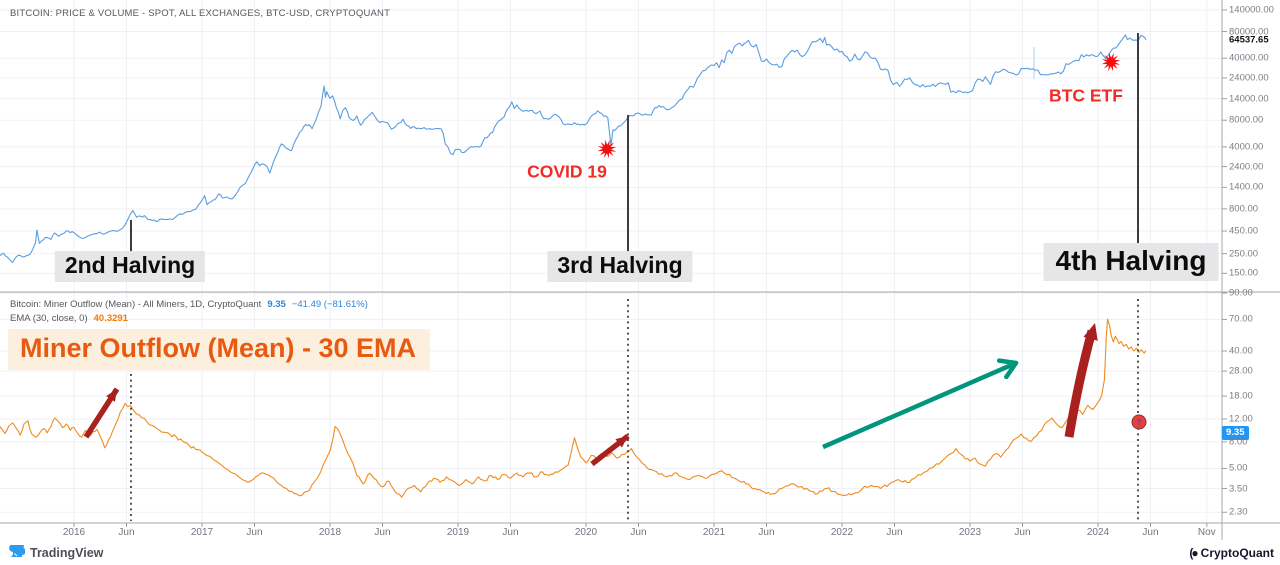  I want to click on cryptoquant-logo-text: CryptoQuant, so click(1237, 553).